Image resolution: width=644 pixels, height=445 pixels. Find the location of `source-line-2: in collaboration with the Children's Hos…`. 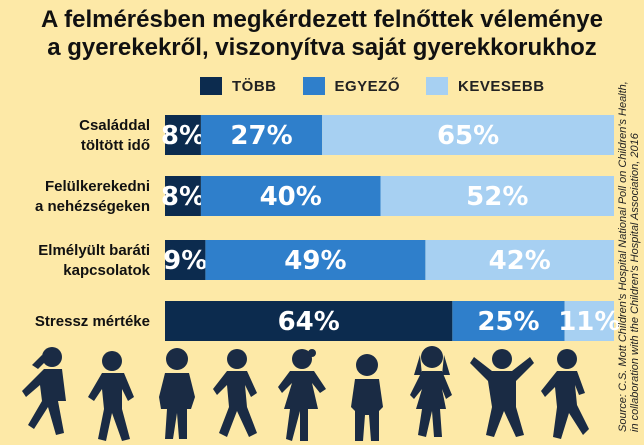

source-line-2: in collaboration with the Children's Hos… is located at coordinates (635, 282).